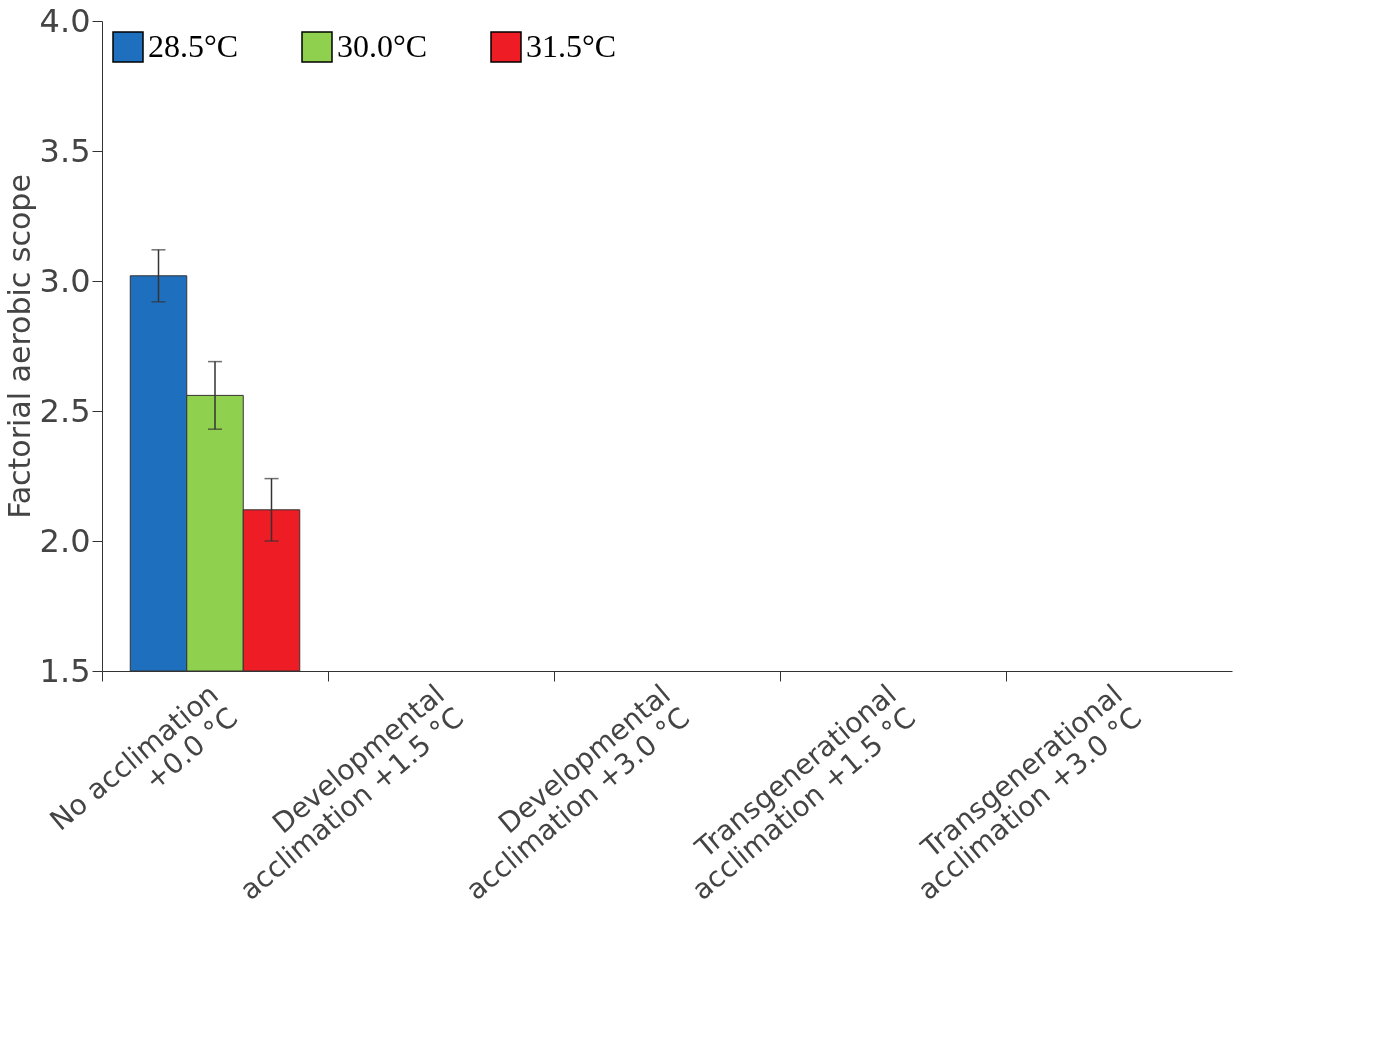 Image resolution: width=1385 pixels, height=1056 pixels. I want to click on legend-label: 30.0°C, so click(382, 46).